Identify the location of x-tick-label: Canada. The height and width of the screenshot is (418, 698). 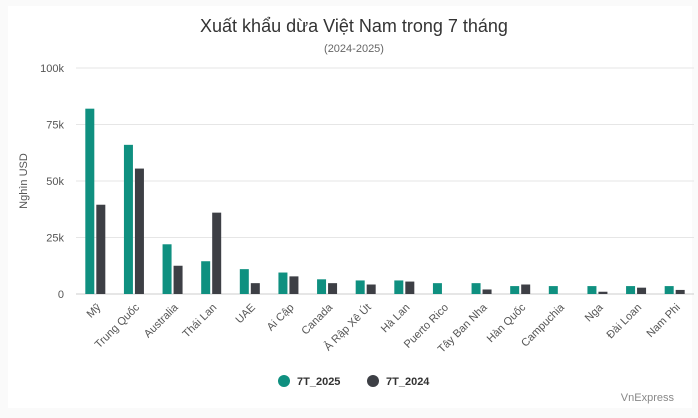
(317, 319).